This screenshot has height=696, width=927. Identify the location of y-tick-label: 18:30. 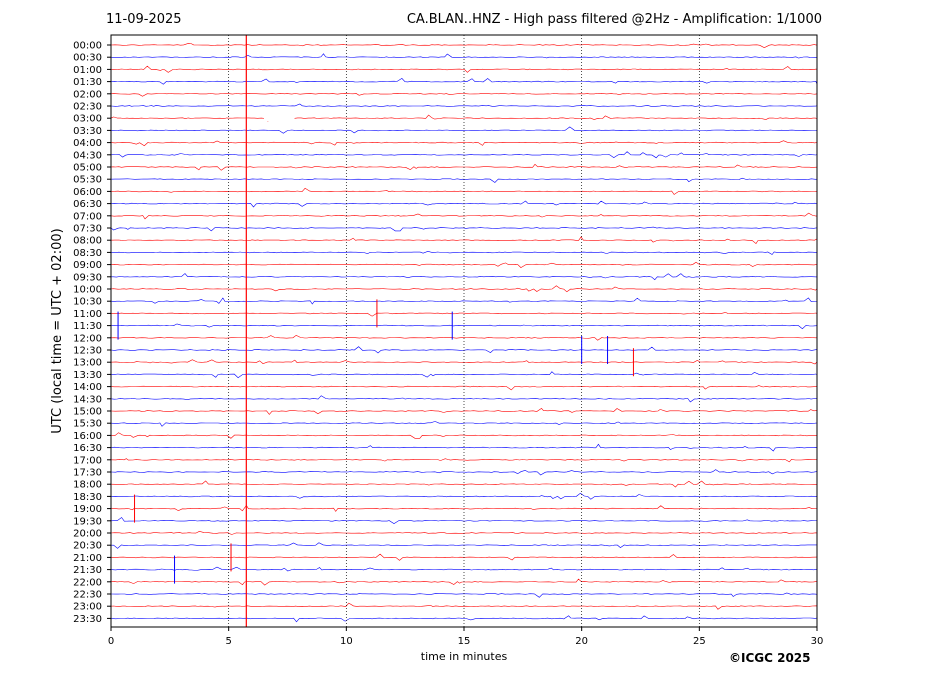
(87, 497).